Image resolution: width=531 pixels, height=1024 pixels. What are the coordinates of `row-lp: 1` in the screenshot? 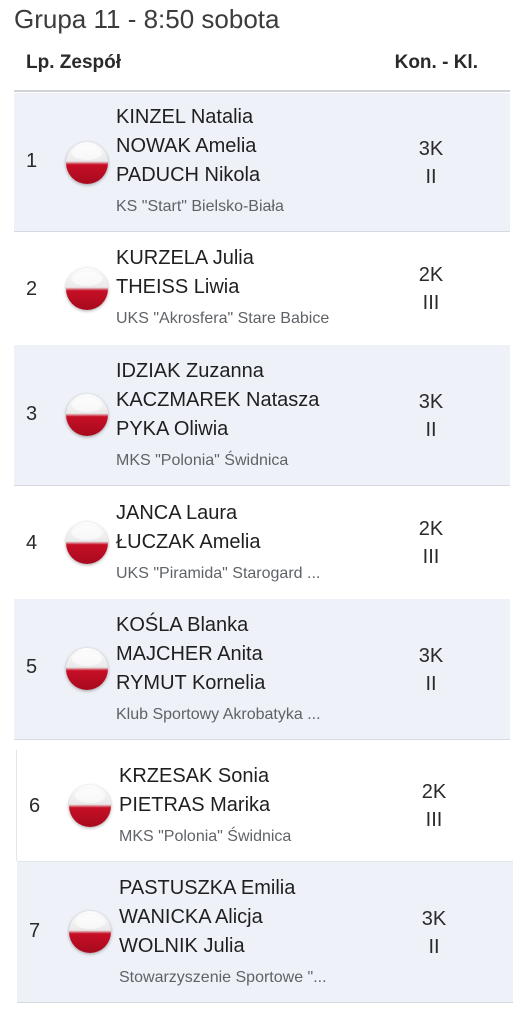 It's located at (31, 161).